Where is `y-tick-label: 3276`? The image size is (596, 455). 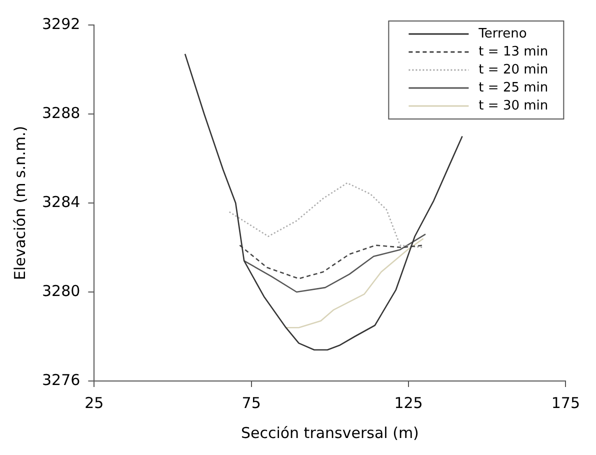 y-tick-label: 3276 is located at coordinates (61, 379).